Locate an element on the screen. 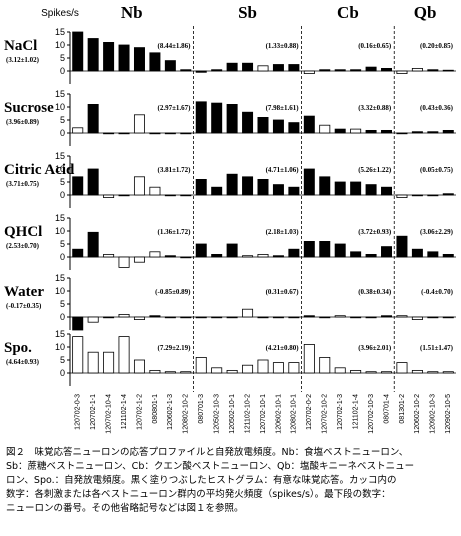  group-mean: (7.29±2.19) is located at coordinates (175, 348).